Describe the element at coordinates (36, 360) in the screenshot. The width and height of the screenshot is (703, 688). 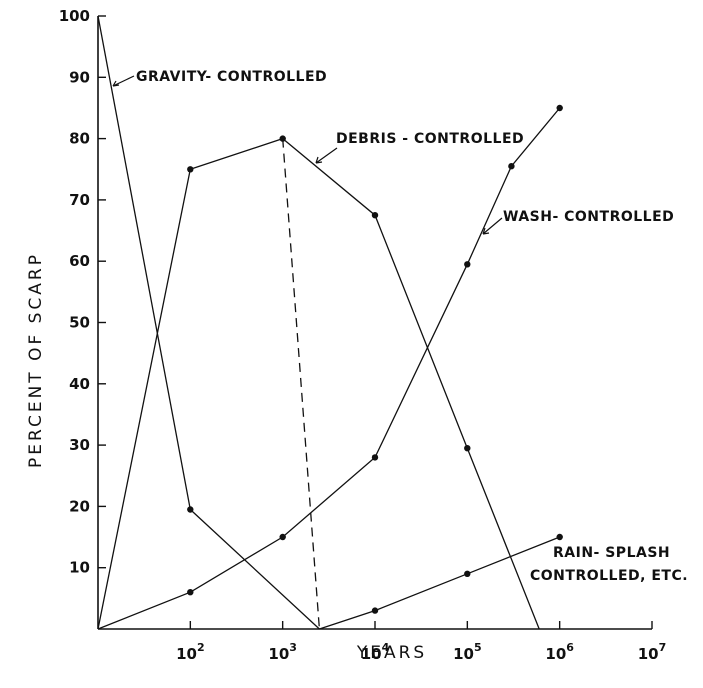
I see `y-axis-title: PERCENT OF SCARP` at that location.